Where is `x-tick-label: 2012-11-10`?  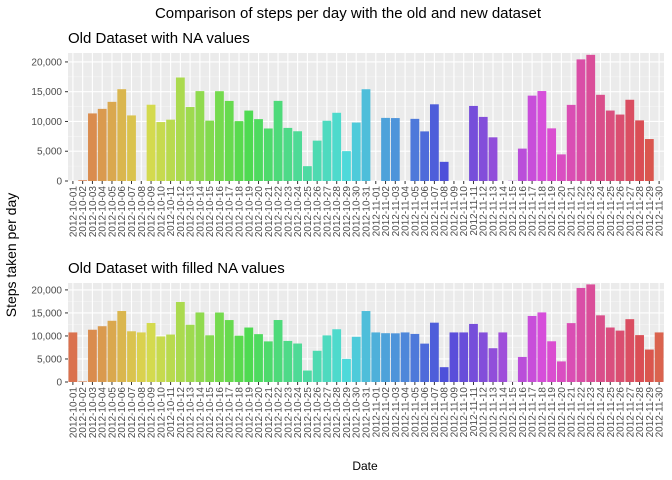
x-tick-label: 2012-11-10 is located at coordinates (464, 211).